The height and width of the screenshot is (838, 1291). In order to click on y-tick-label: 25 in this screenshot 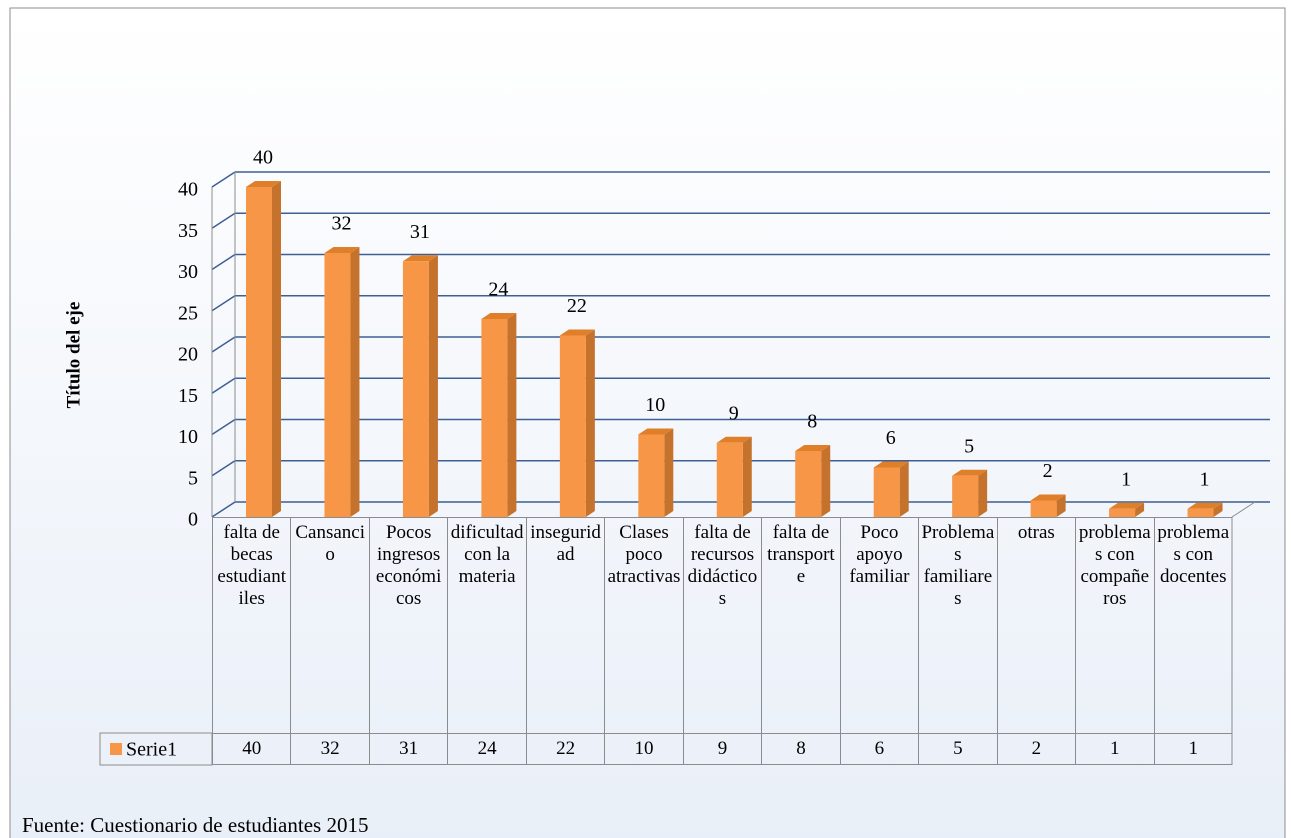, I will do `click(188, 313)`.